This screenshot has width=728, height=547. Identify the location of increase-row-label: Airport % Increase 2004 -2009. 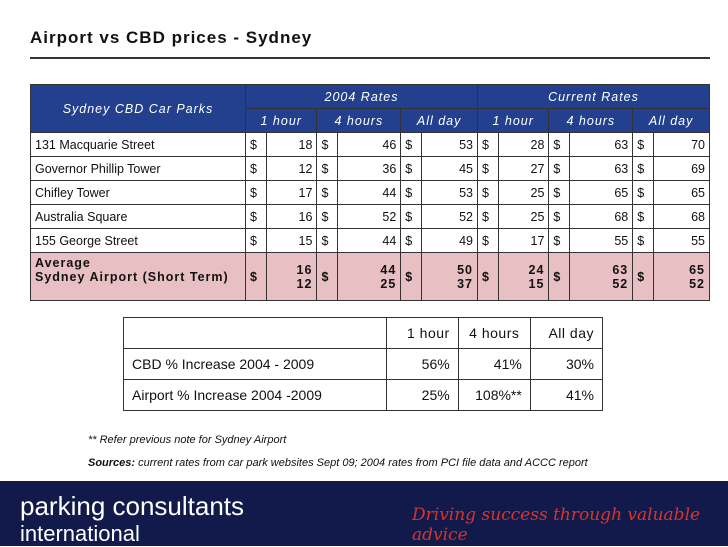
(255, 395).